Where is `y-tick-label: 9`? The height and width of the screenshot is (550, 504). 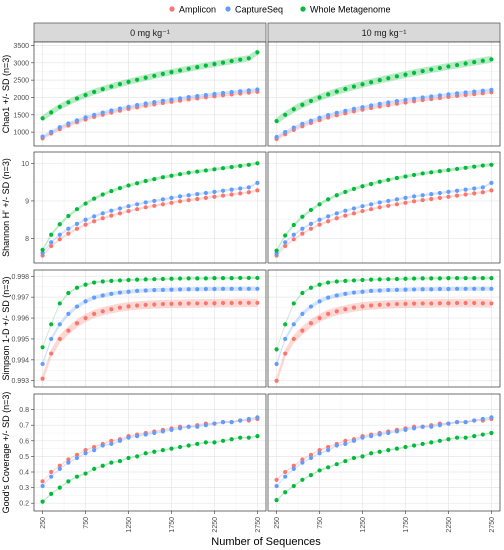
y-tick-label: 9 is located at coordinates (27, 201).